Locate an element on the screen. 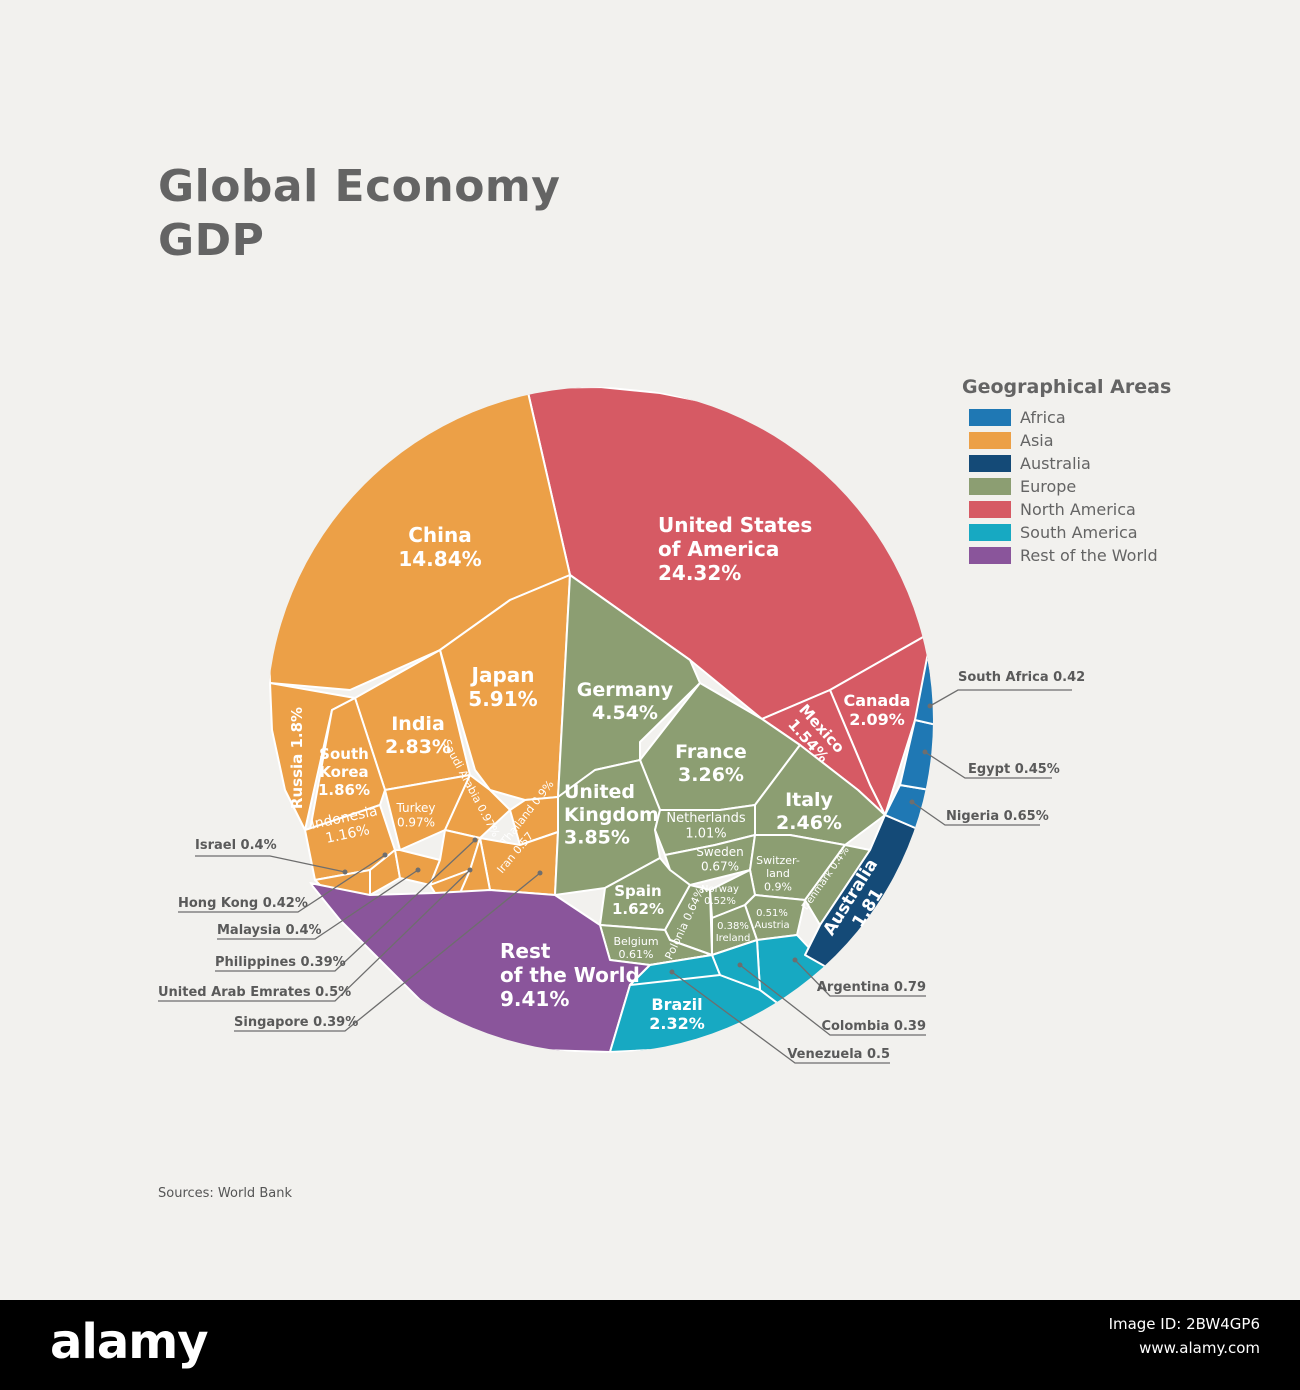 The height and width of the screenshot is (1390, 1300). label-ireland: 0.38%Ireland is located at coordinates (733, 932).